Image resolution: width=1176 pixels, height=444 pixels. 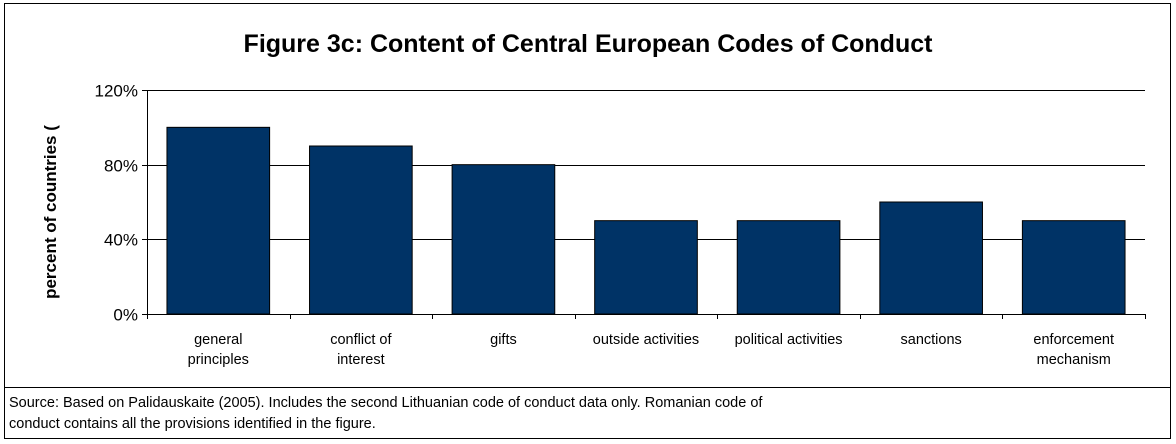 What do you see at coordinates (50, 212) in the screenshot?
I see `y-axis-label: percent of countries (` at bounding box center [50, 212].